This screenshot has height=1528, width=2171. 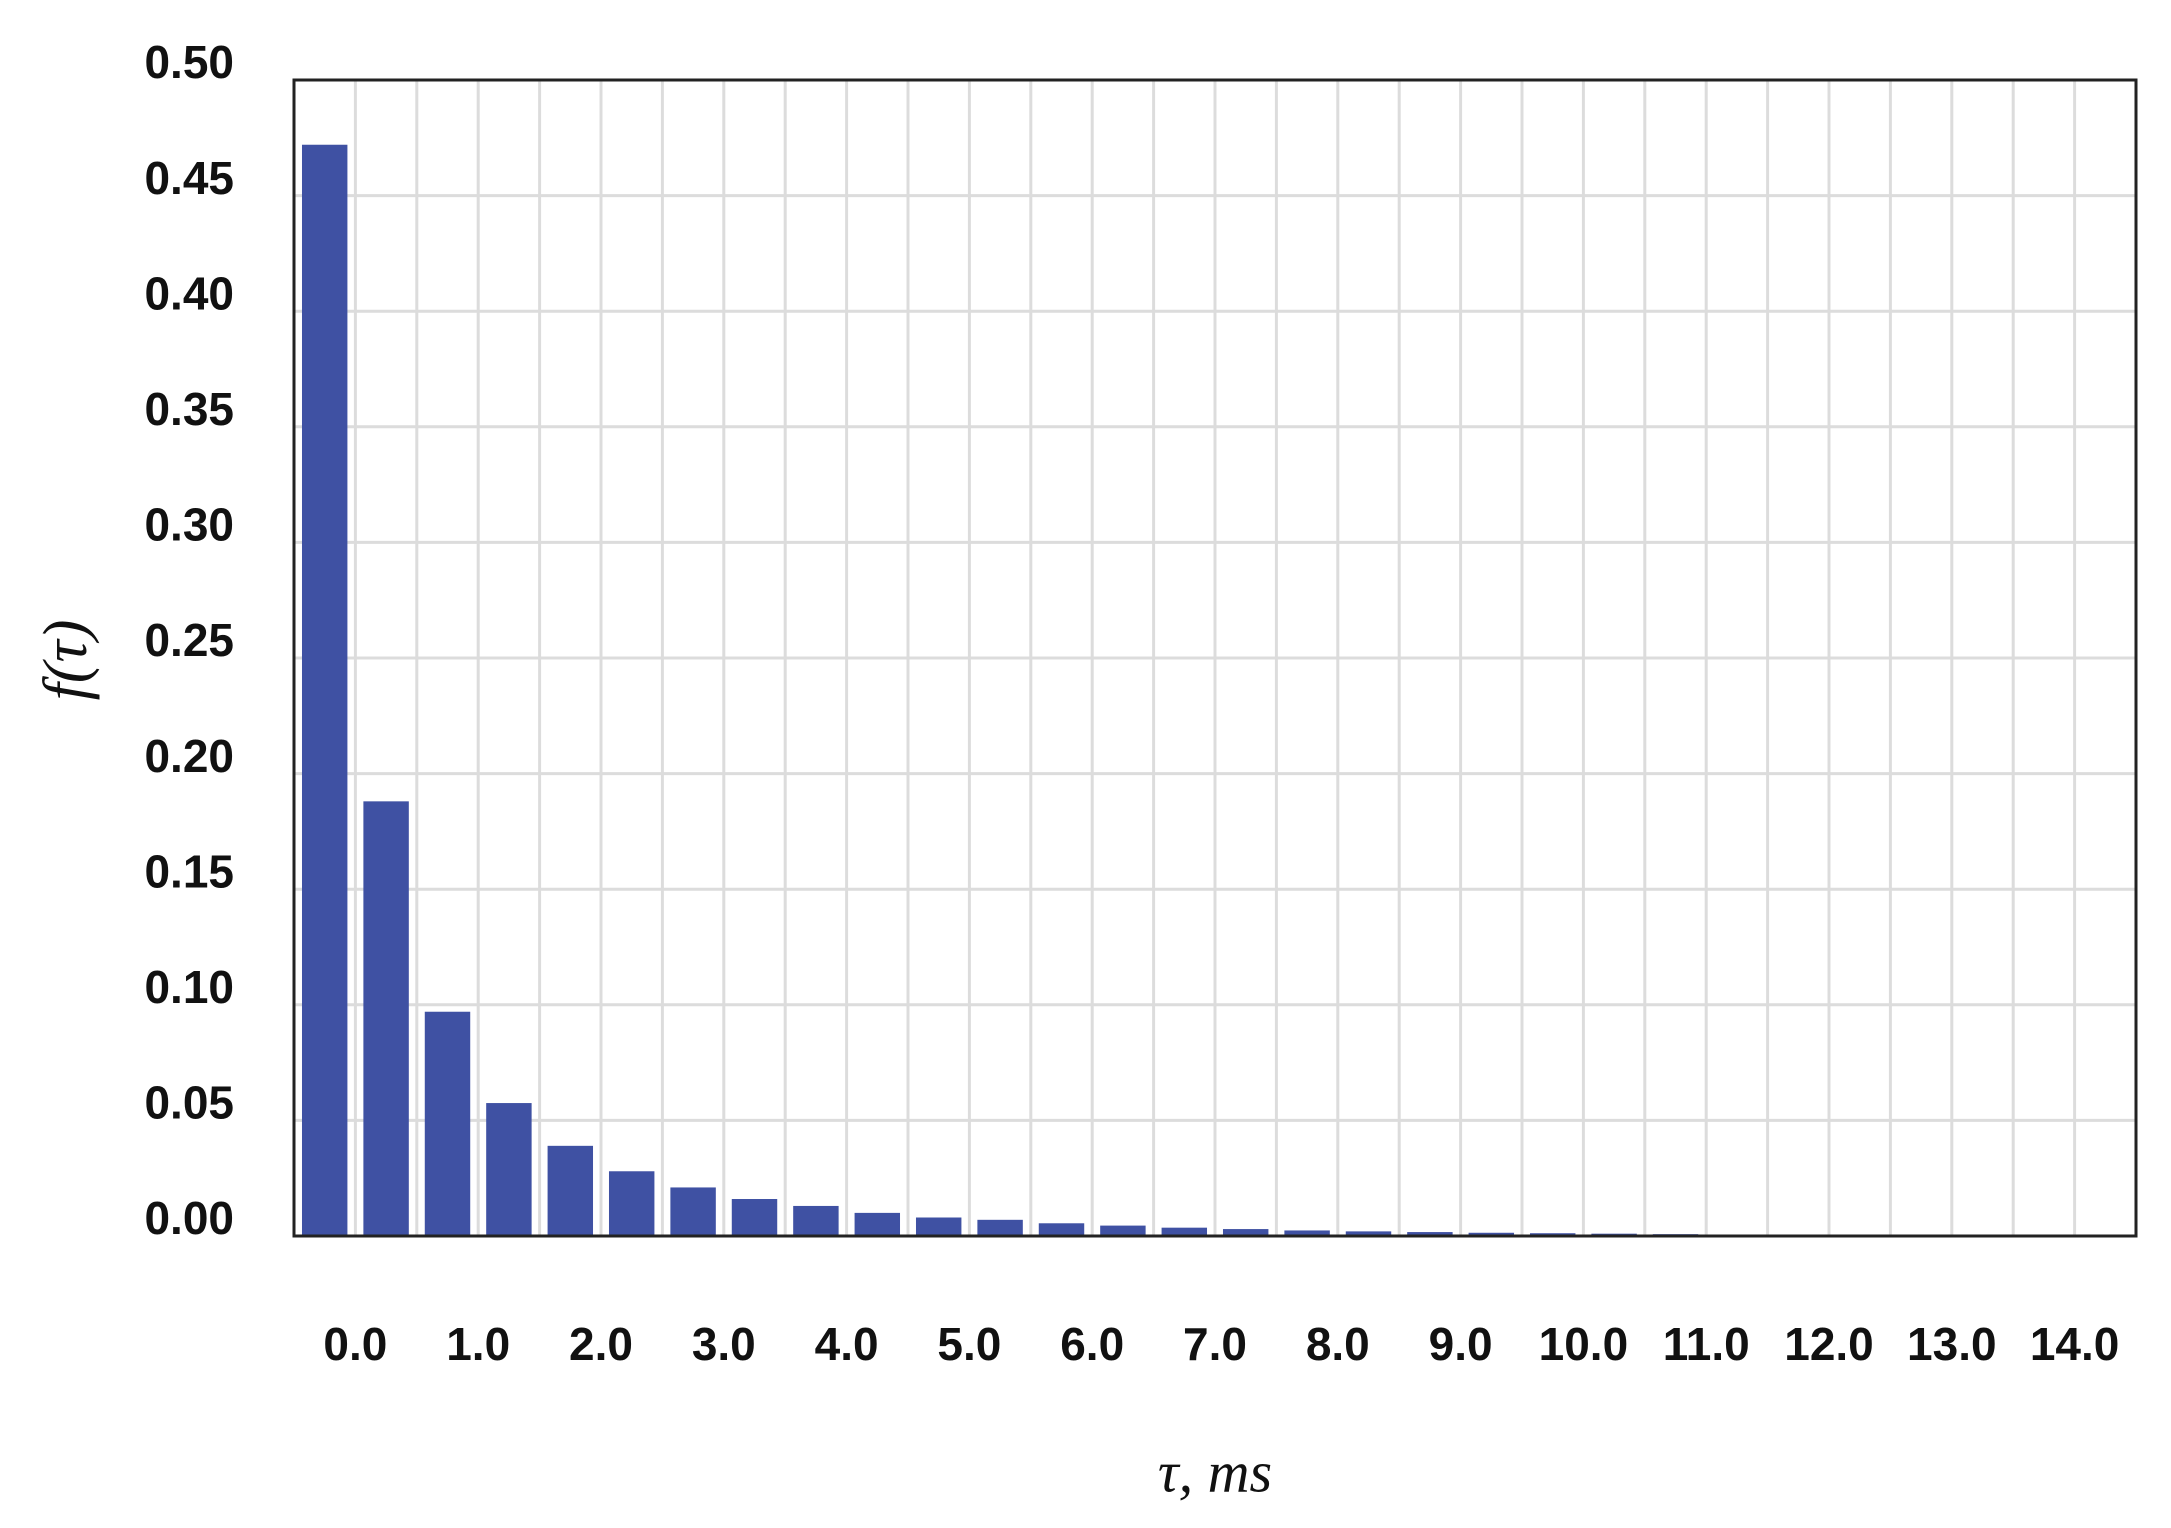 I want to click on x-tick-label: 10.0, so click(x=1584, y=1344).